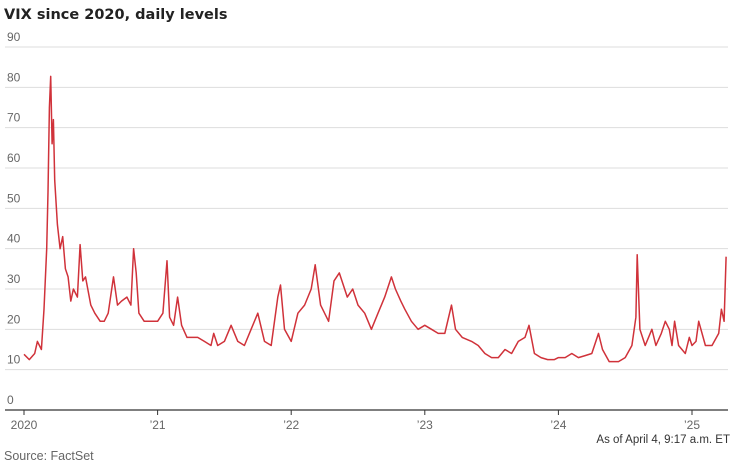 The image size is (736, 465). Describe the element at coordinates (24, 425) in the screenshot. I see `x-tick-label: 2020` at that location.